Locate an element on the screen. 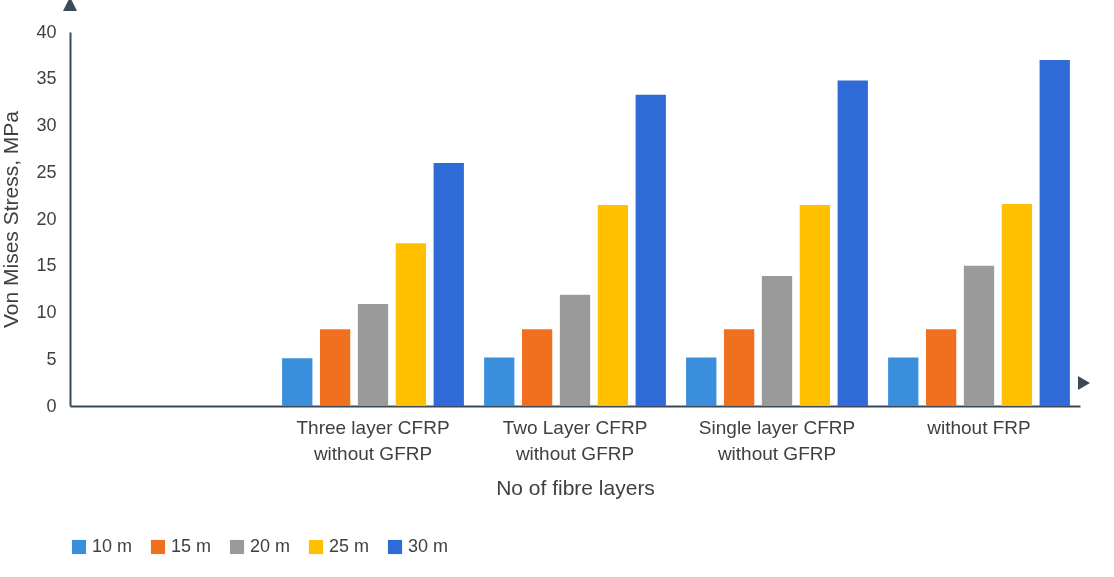 This screenshot has width=1114, height=577. legend-label: 15 m is located at coordinates (191, 546).